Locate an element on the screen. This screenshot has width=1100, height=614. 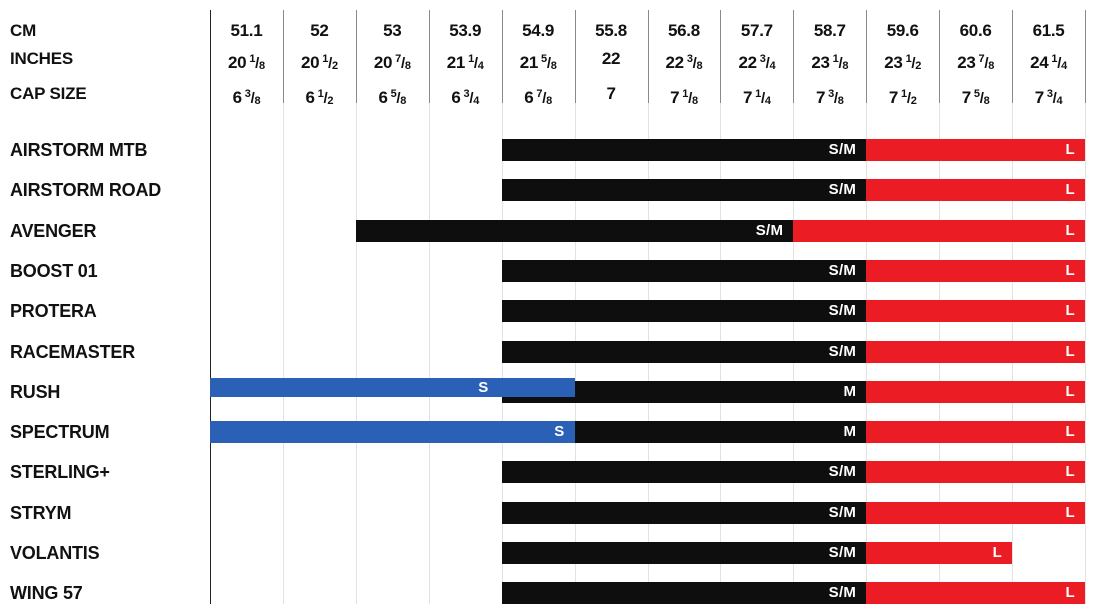
fraction-whole: 21 is located at coordinates (529, 62).